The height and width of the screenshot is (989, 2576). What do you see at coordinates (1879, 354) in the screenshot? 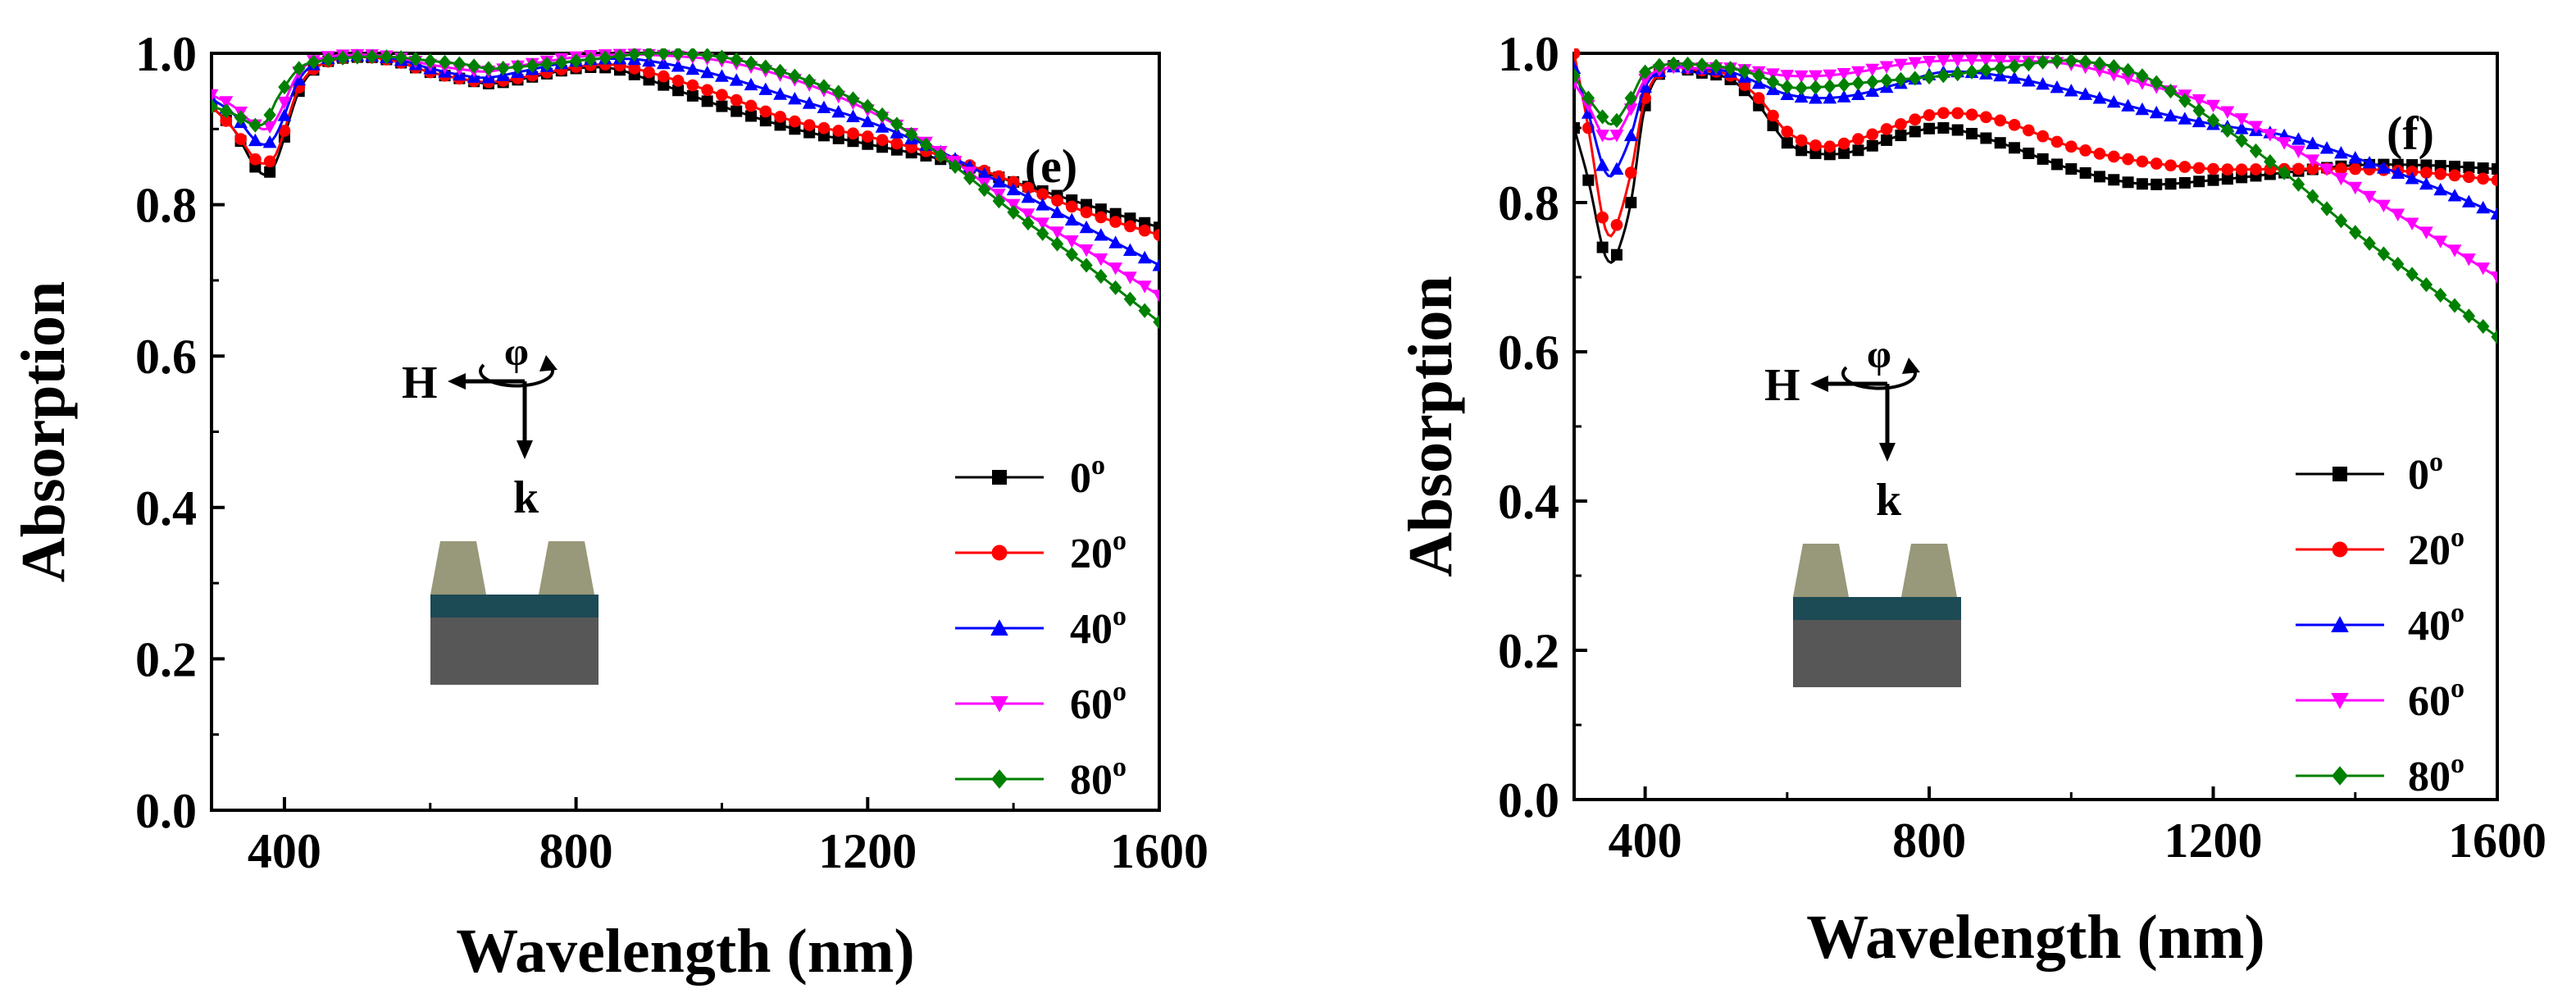
I see `phi-label: φ` at bounding box center [1879, 354].